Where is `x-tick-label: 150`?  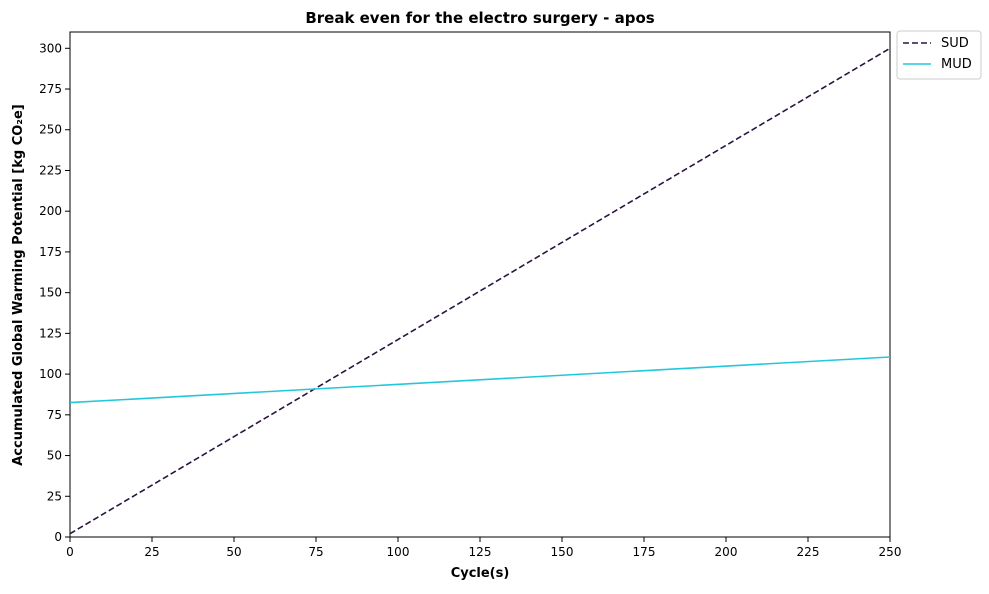
x-tick-label: 150 is located at coordinates (562, 552).